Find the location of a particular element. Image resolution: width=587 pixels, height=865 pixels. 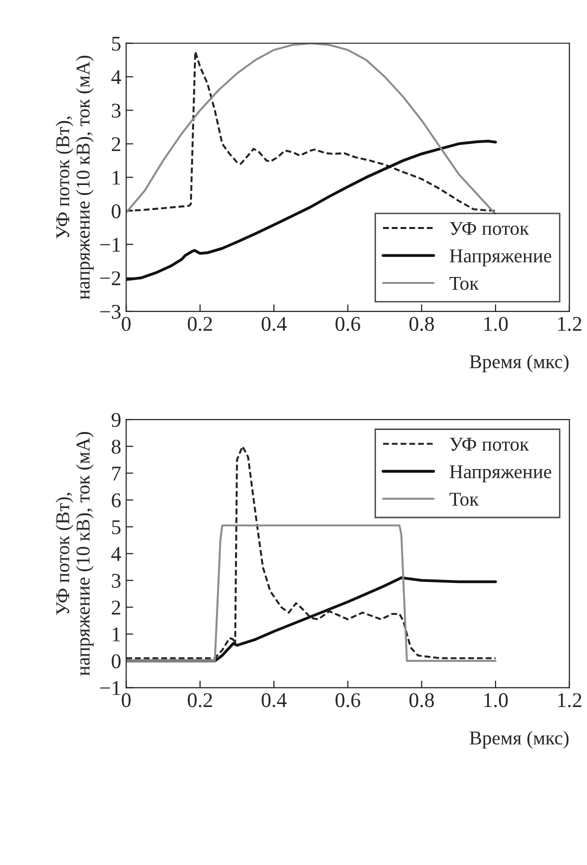

y-tick-label: −2 is located at coordinates (110, 278).